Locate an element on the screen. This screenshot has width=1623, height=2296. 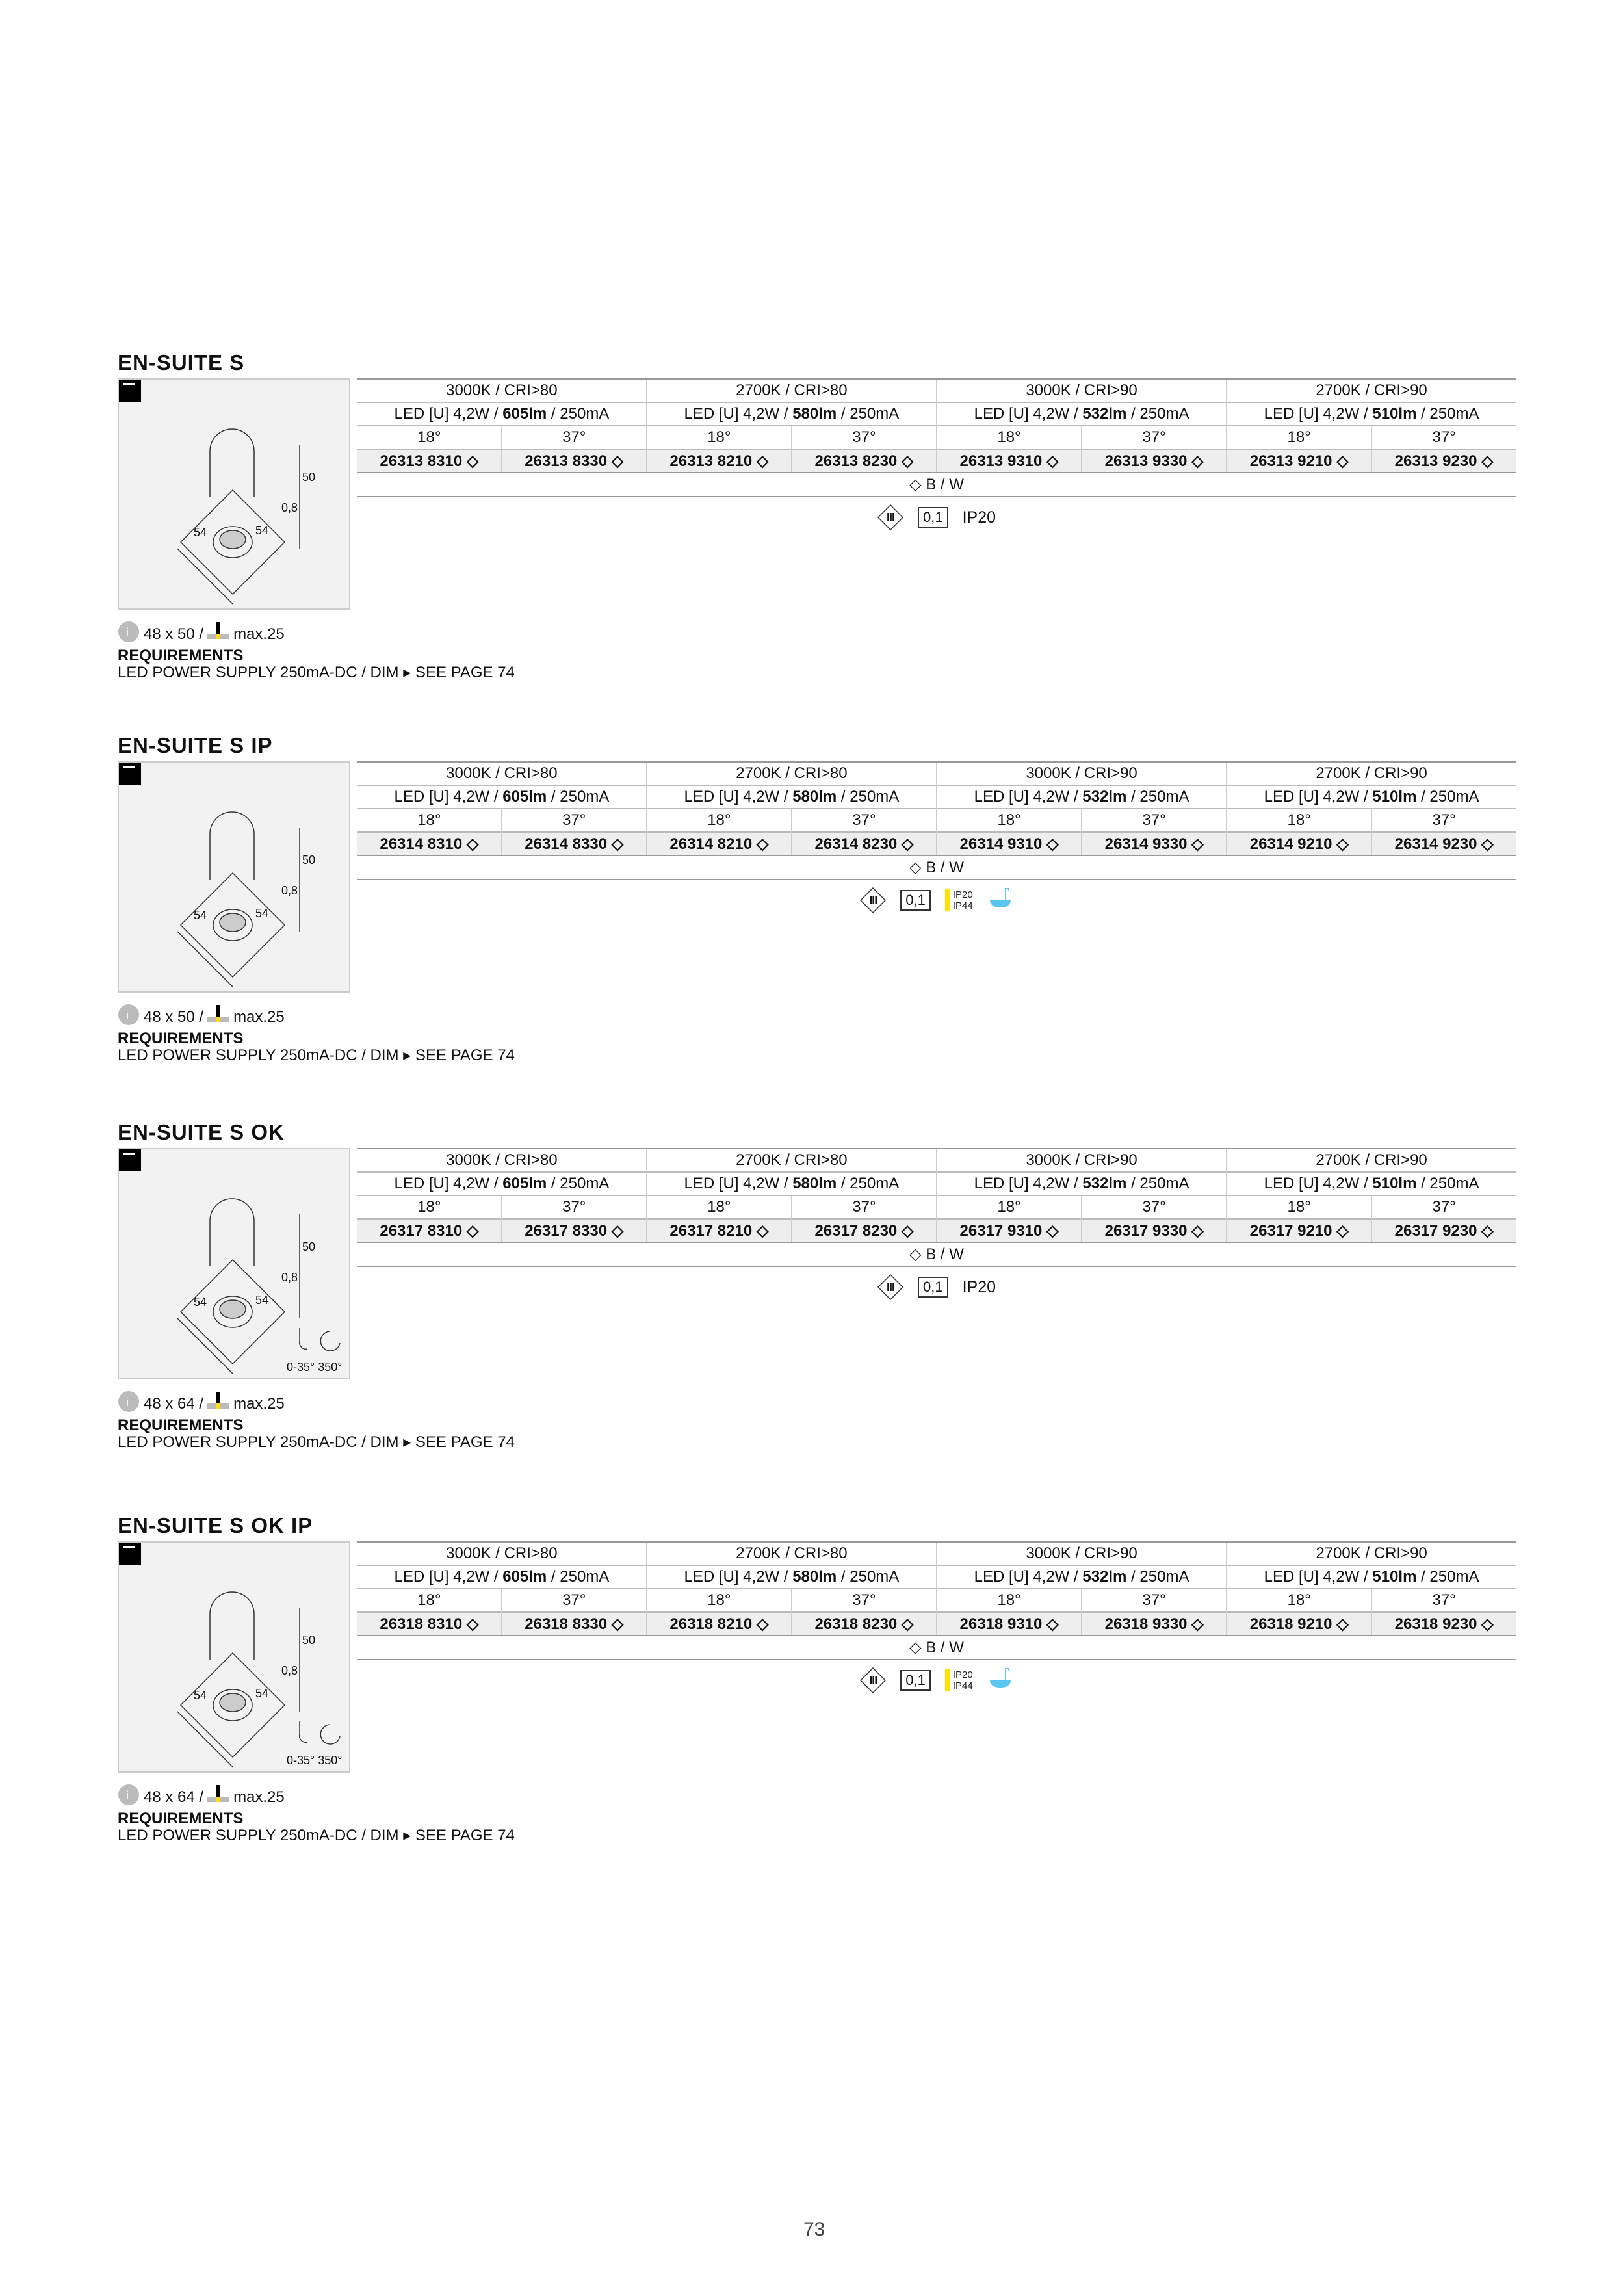
tilt-label: 0-35° 350° is located at coordinates (315, 1367).